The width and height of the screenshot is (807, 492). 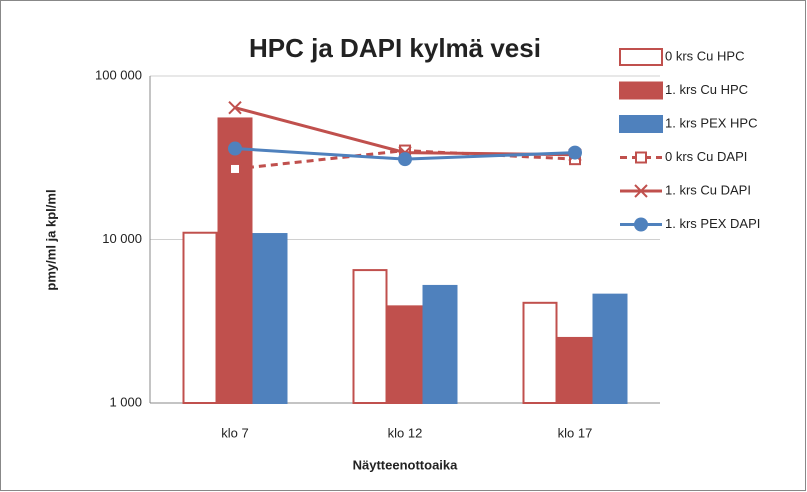 I want to click on y-tick-label: 1 000, so click(x=125, y=401).